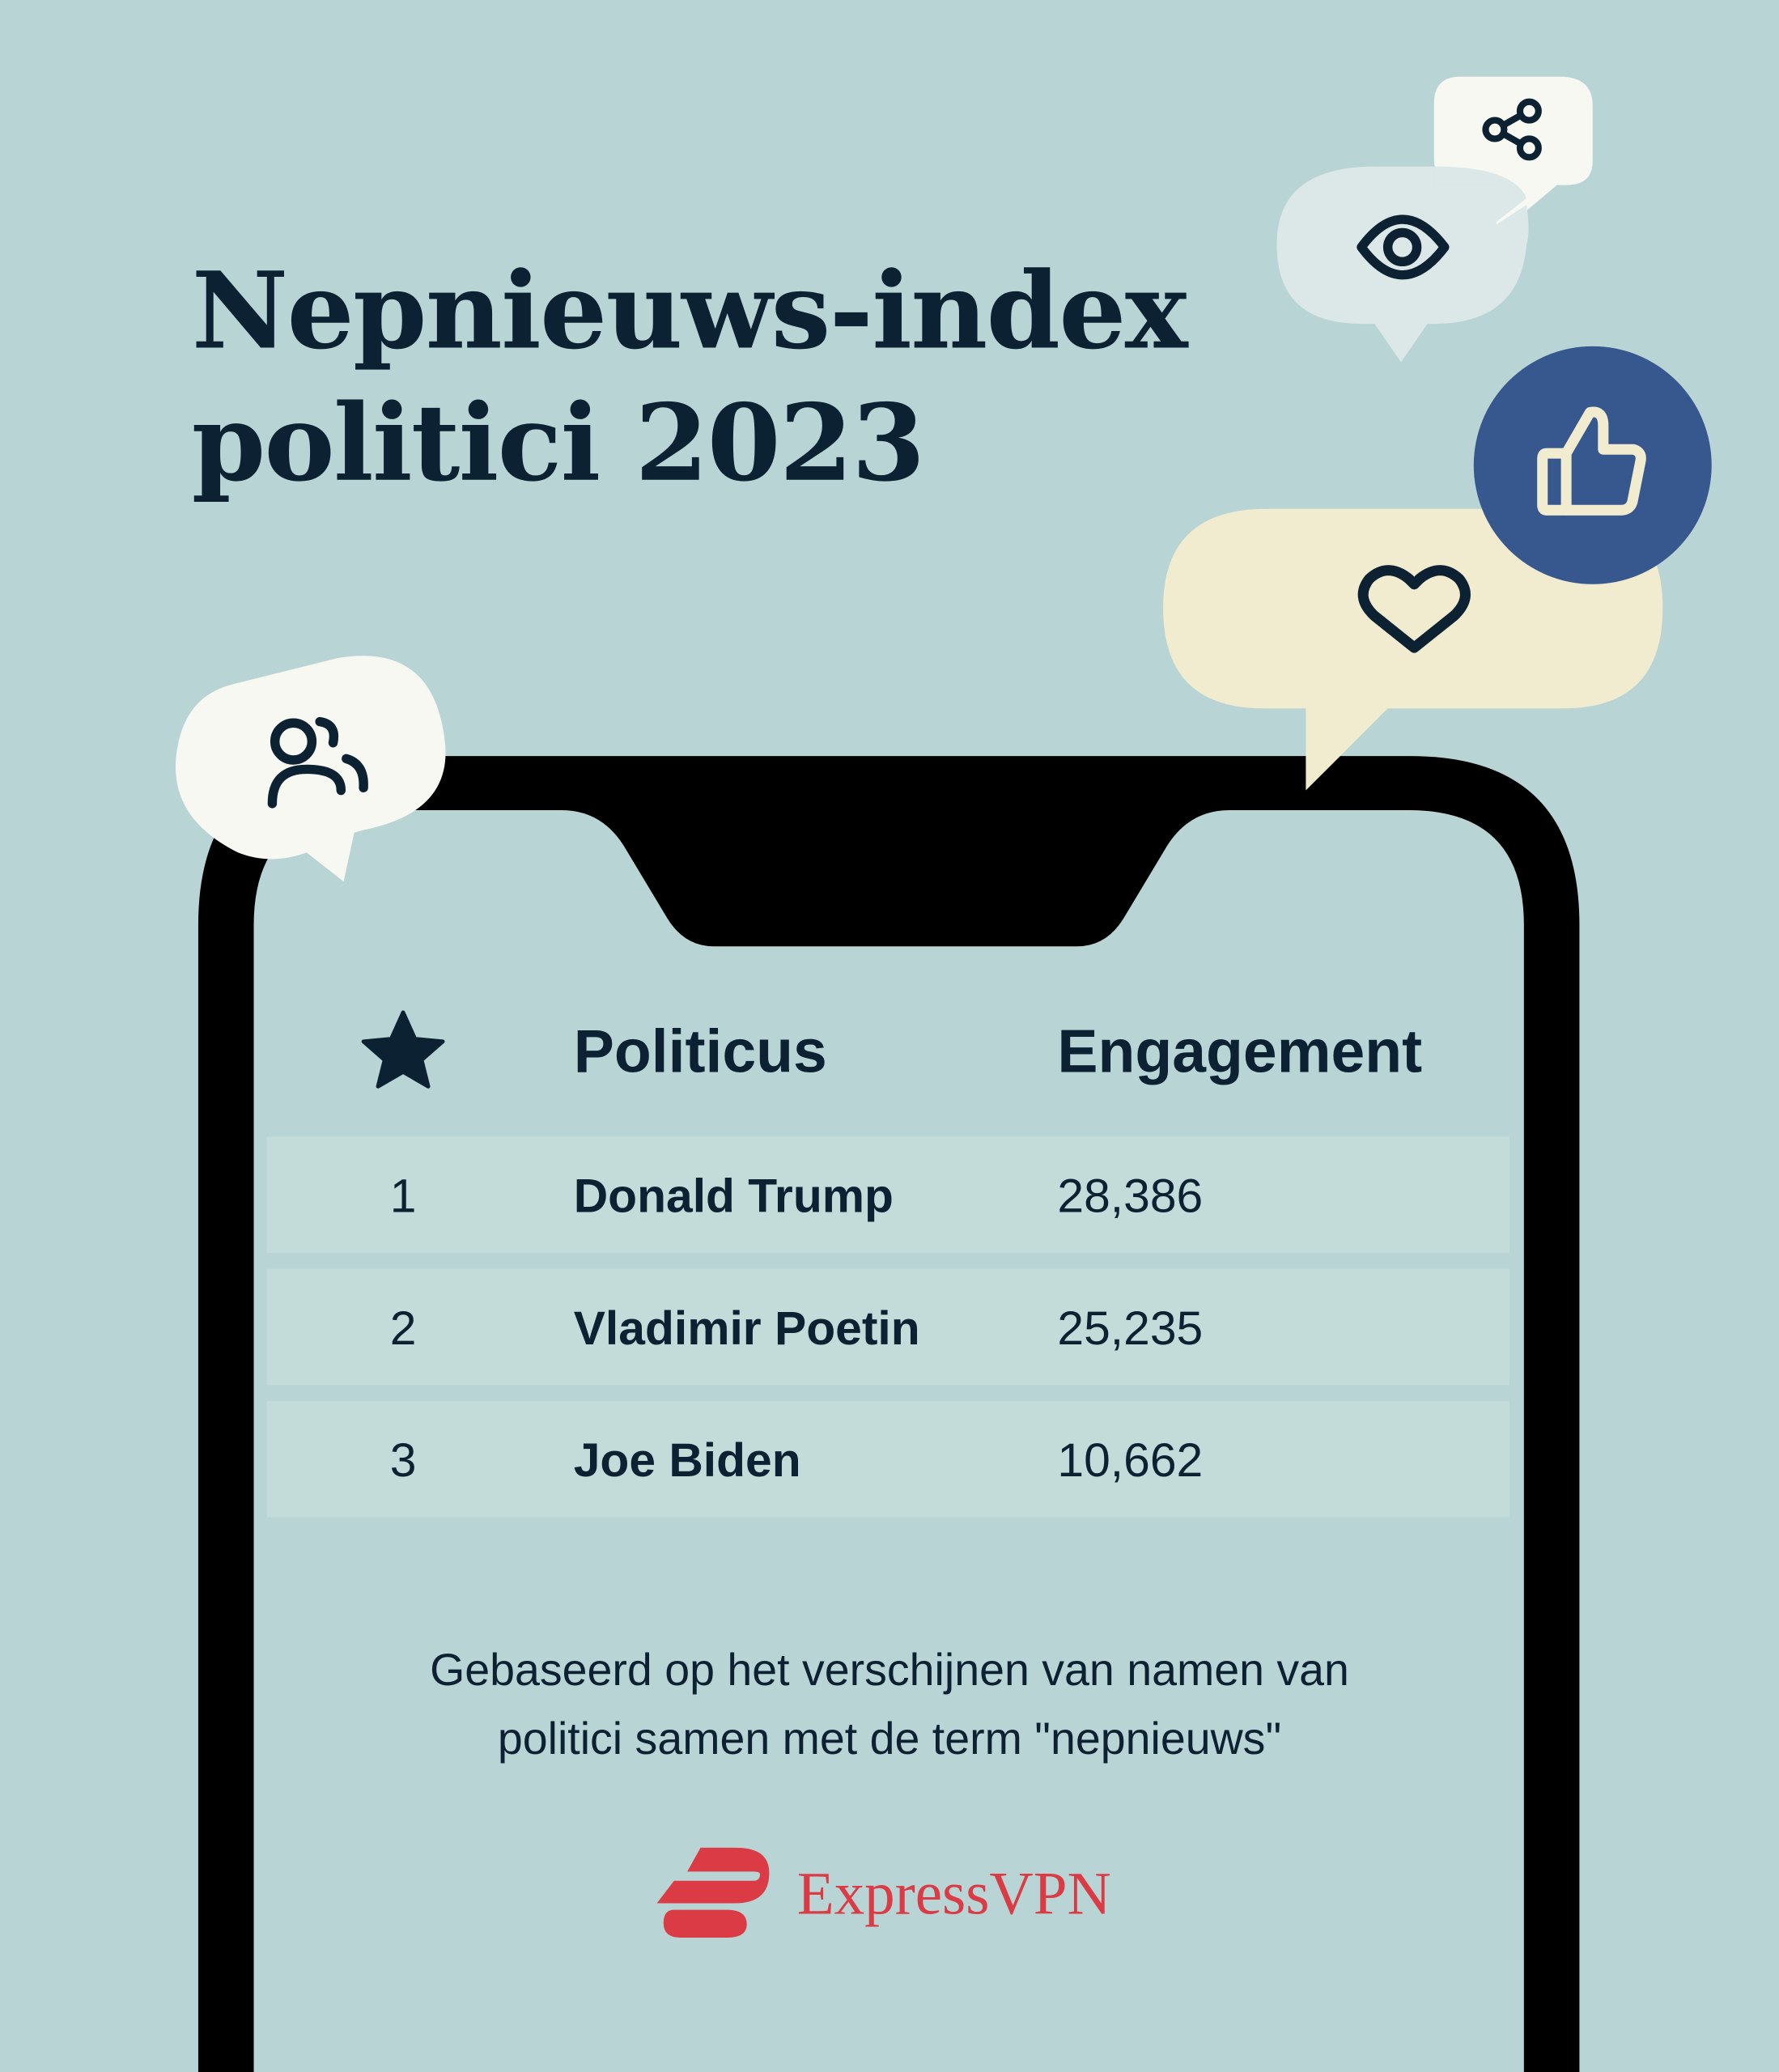 The width and height of the screenshot is (1779, 2072). What do you see at coordinates (1240, 1050) in the screenshot?
I see `column-header-engagement: Engagement` at bounding box center [1240, 1050].